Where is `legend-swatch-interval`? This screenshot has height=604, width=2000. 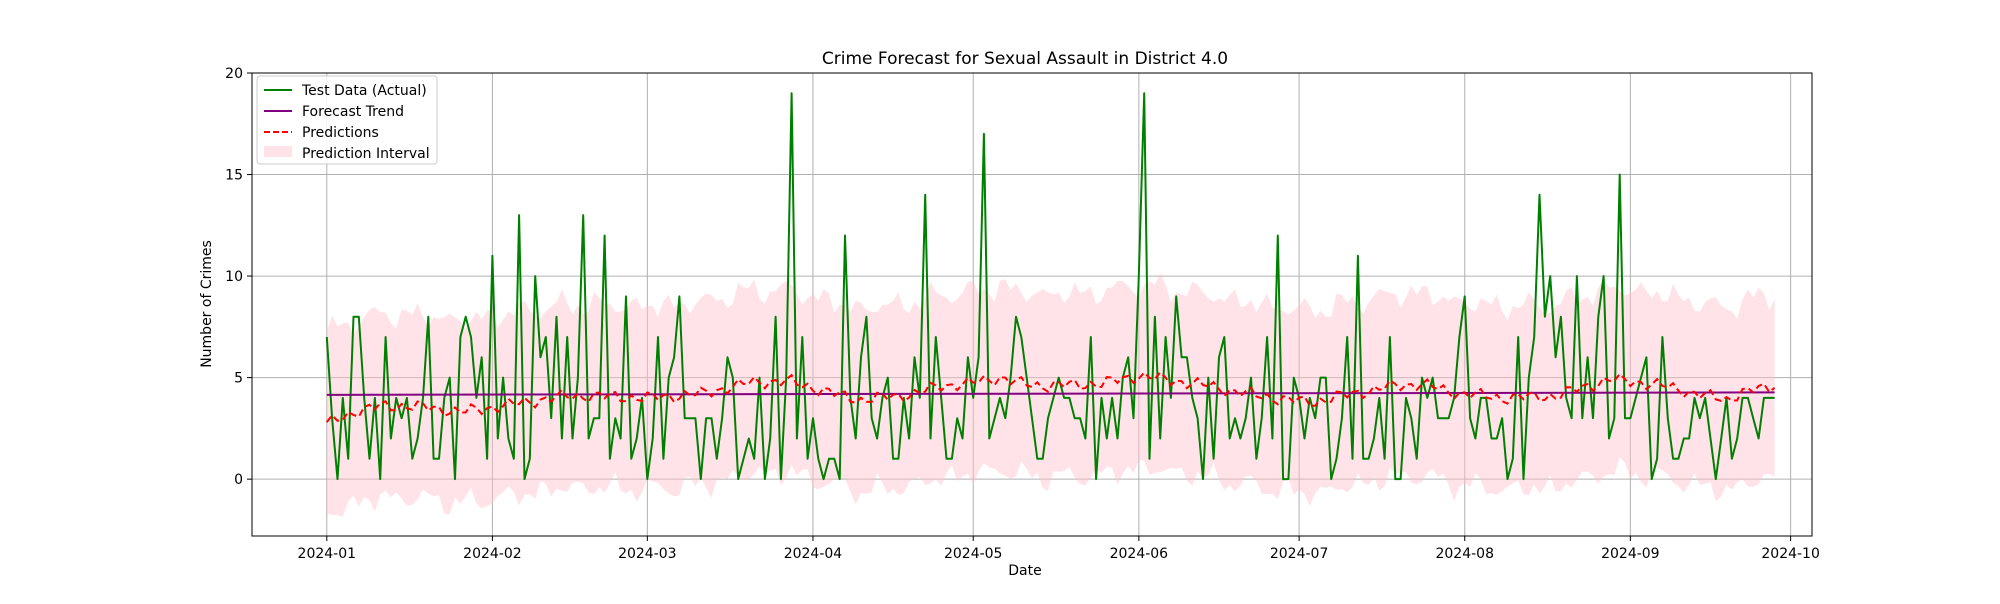
legend-swatch-interval is located at coordinates (278, 151).